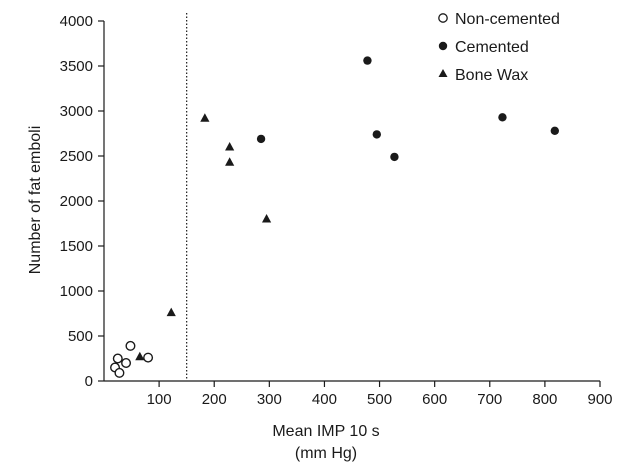 This screenshot has height=468, width=629. Describe the element at coordinates (599, 399) in the screenshot. I see `x-tick-label: 900` at that location.